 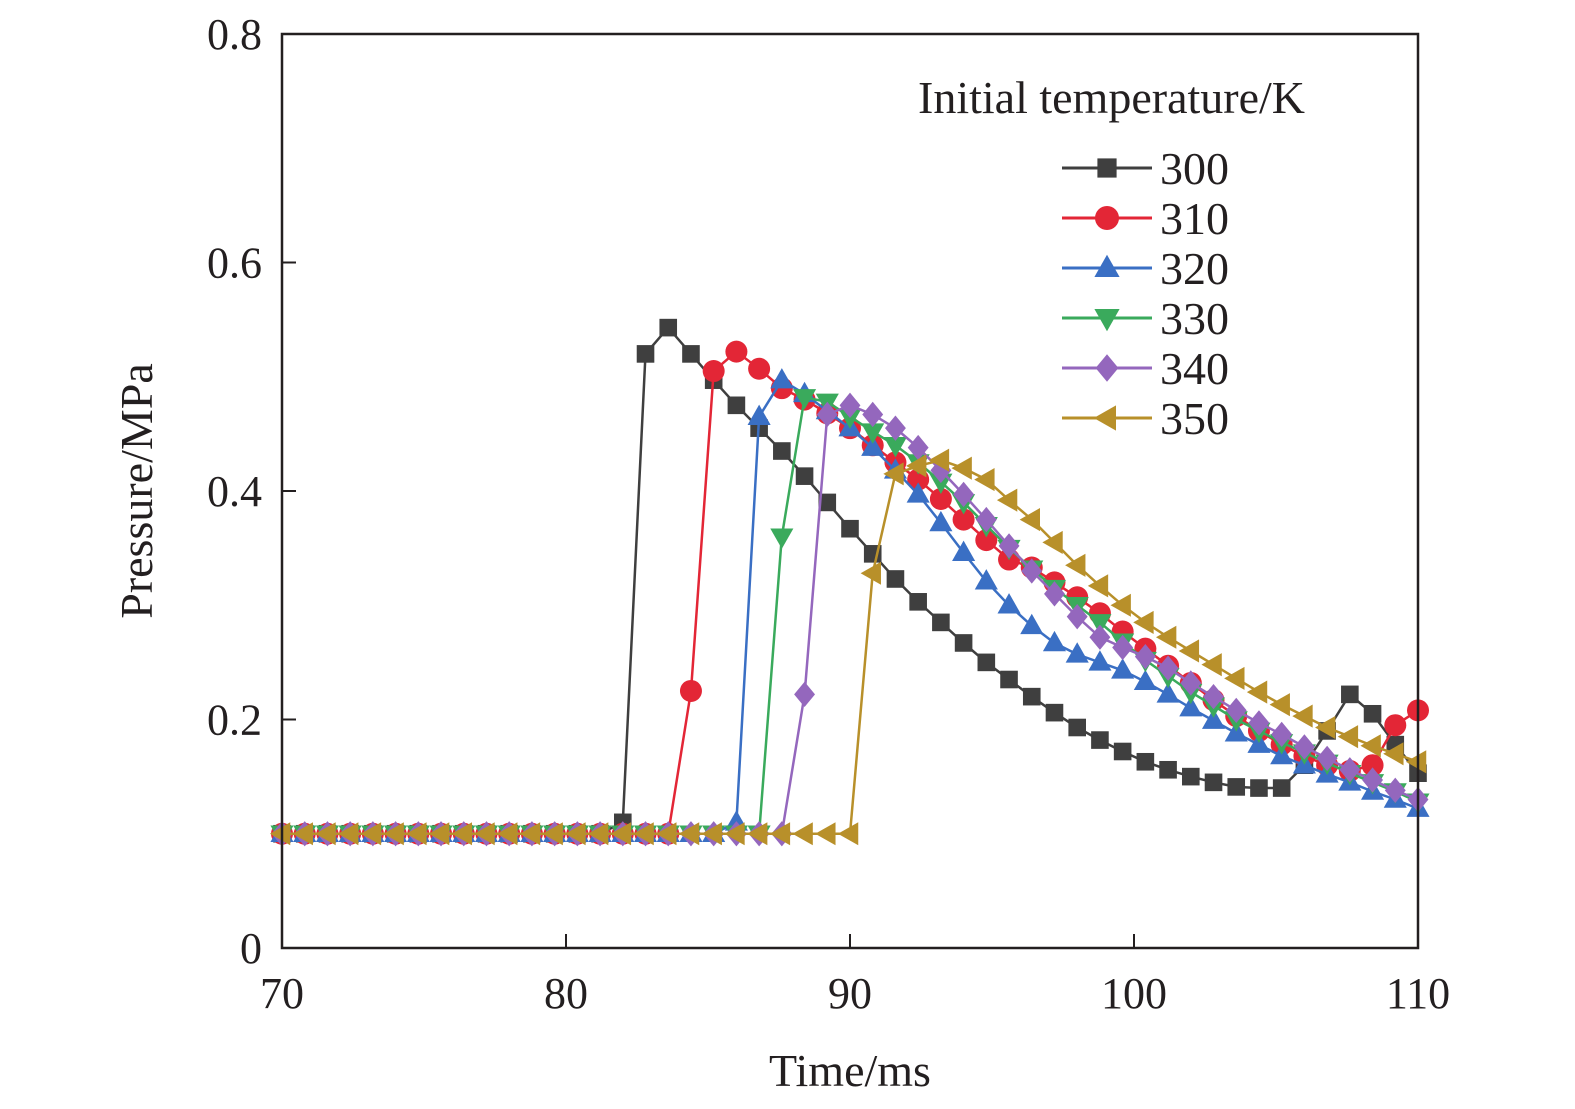 What do you see at coordinates (1194, 168) in the screenshot?
I see `legend-label: 300` at bounding box center [1194, 168].